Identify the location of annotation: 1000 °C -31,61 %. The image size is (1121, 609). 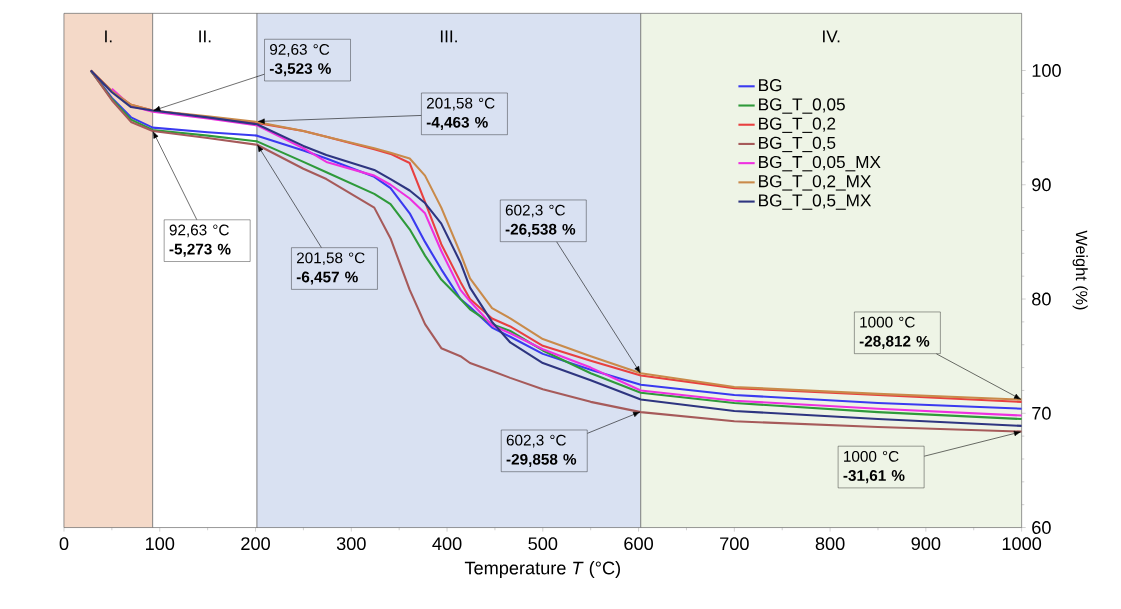
(874, 467).